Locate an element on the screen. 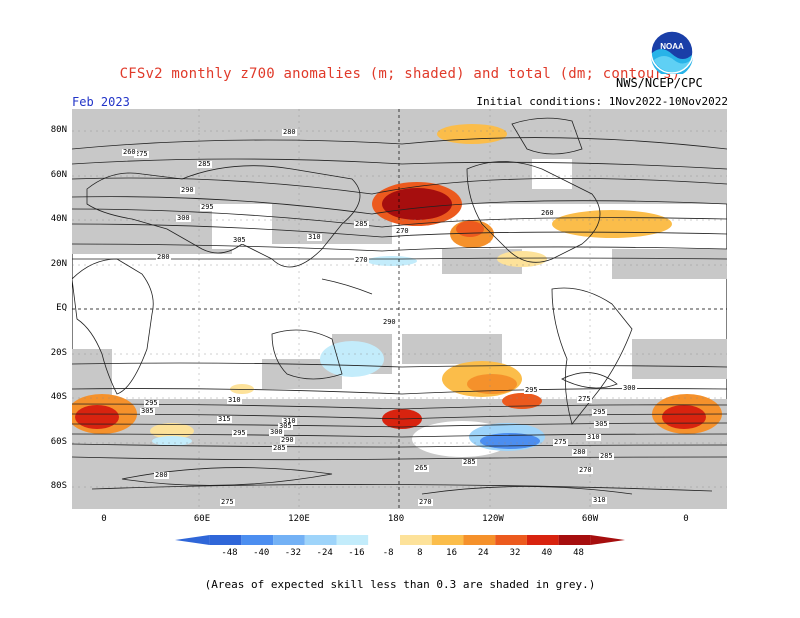  lat-tick-label: 80N is located at coordinates (58, 130).